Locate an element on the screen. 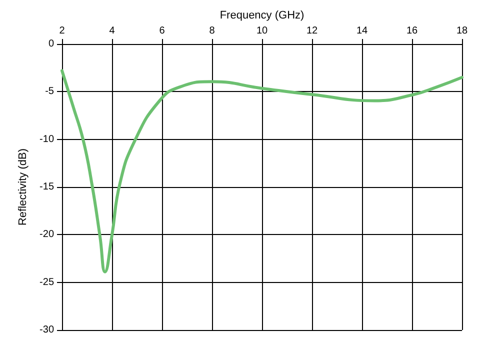 This screenshot has width=500, height=350. x-tick-label: 2 is located at coordinates (62, 31).